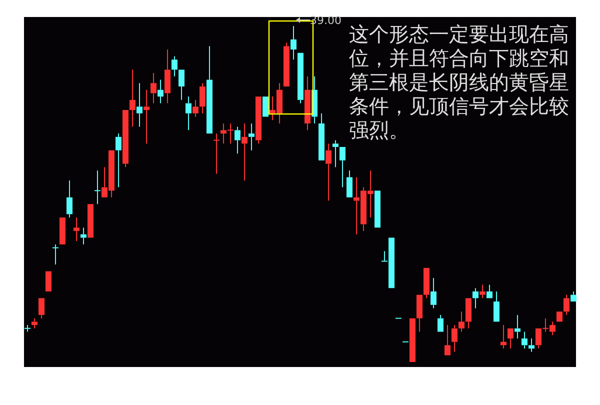  Describe the element at coordinates (459, 82) in the screenshot. I see `annotation: 这个形态一定要出现在高位，并且符合向下跳空和第三根是长阴线的黄昏星条件，见顶信号才会比较强烈。` at that location.